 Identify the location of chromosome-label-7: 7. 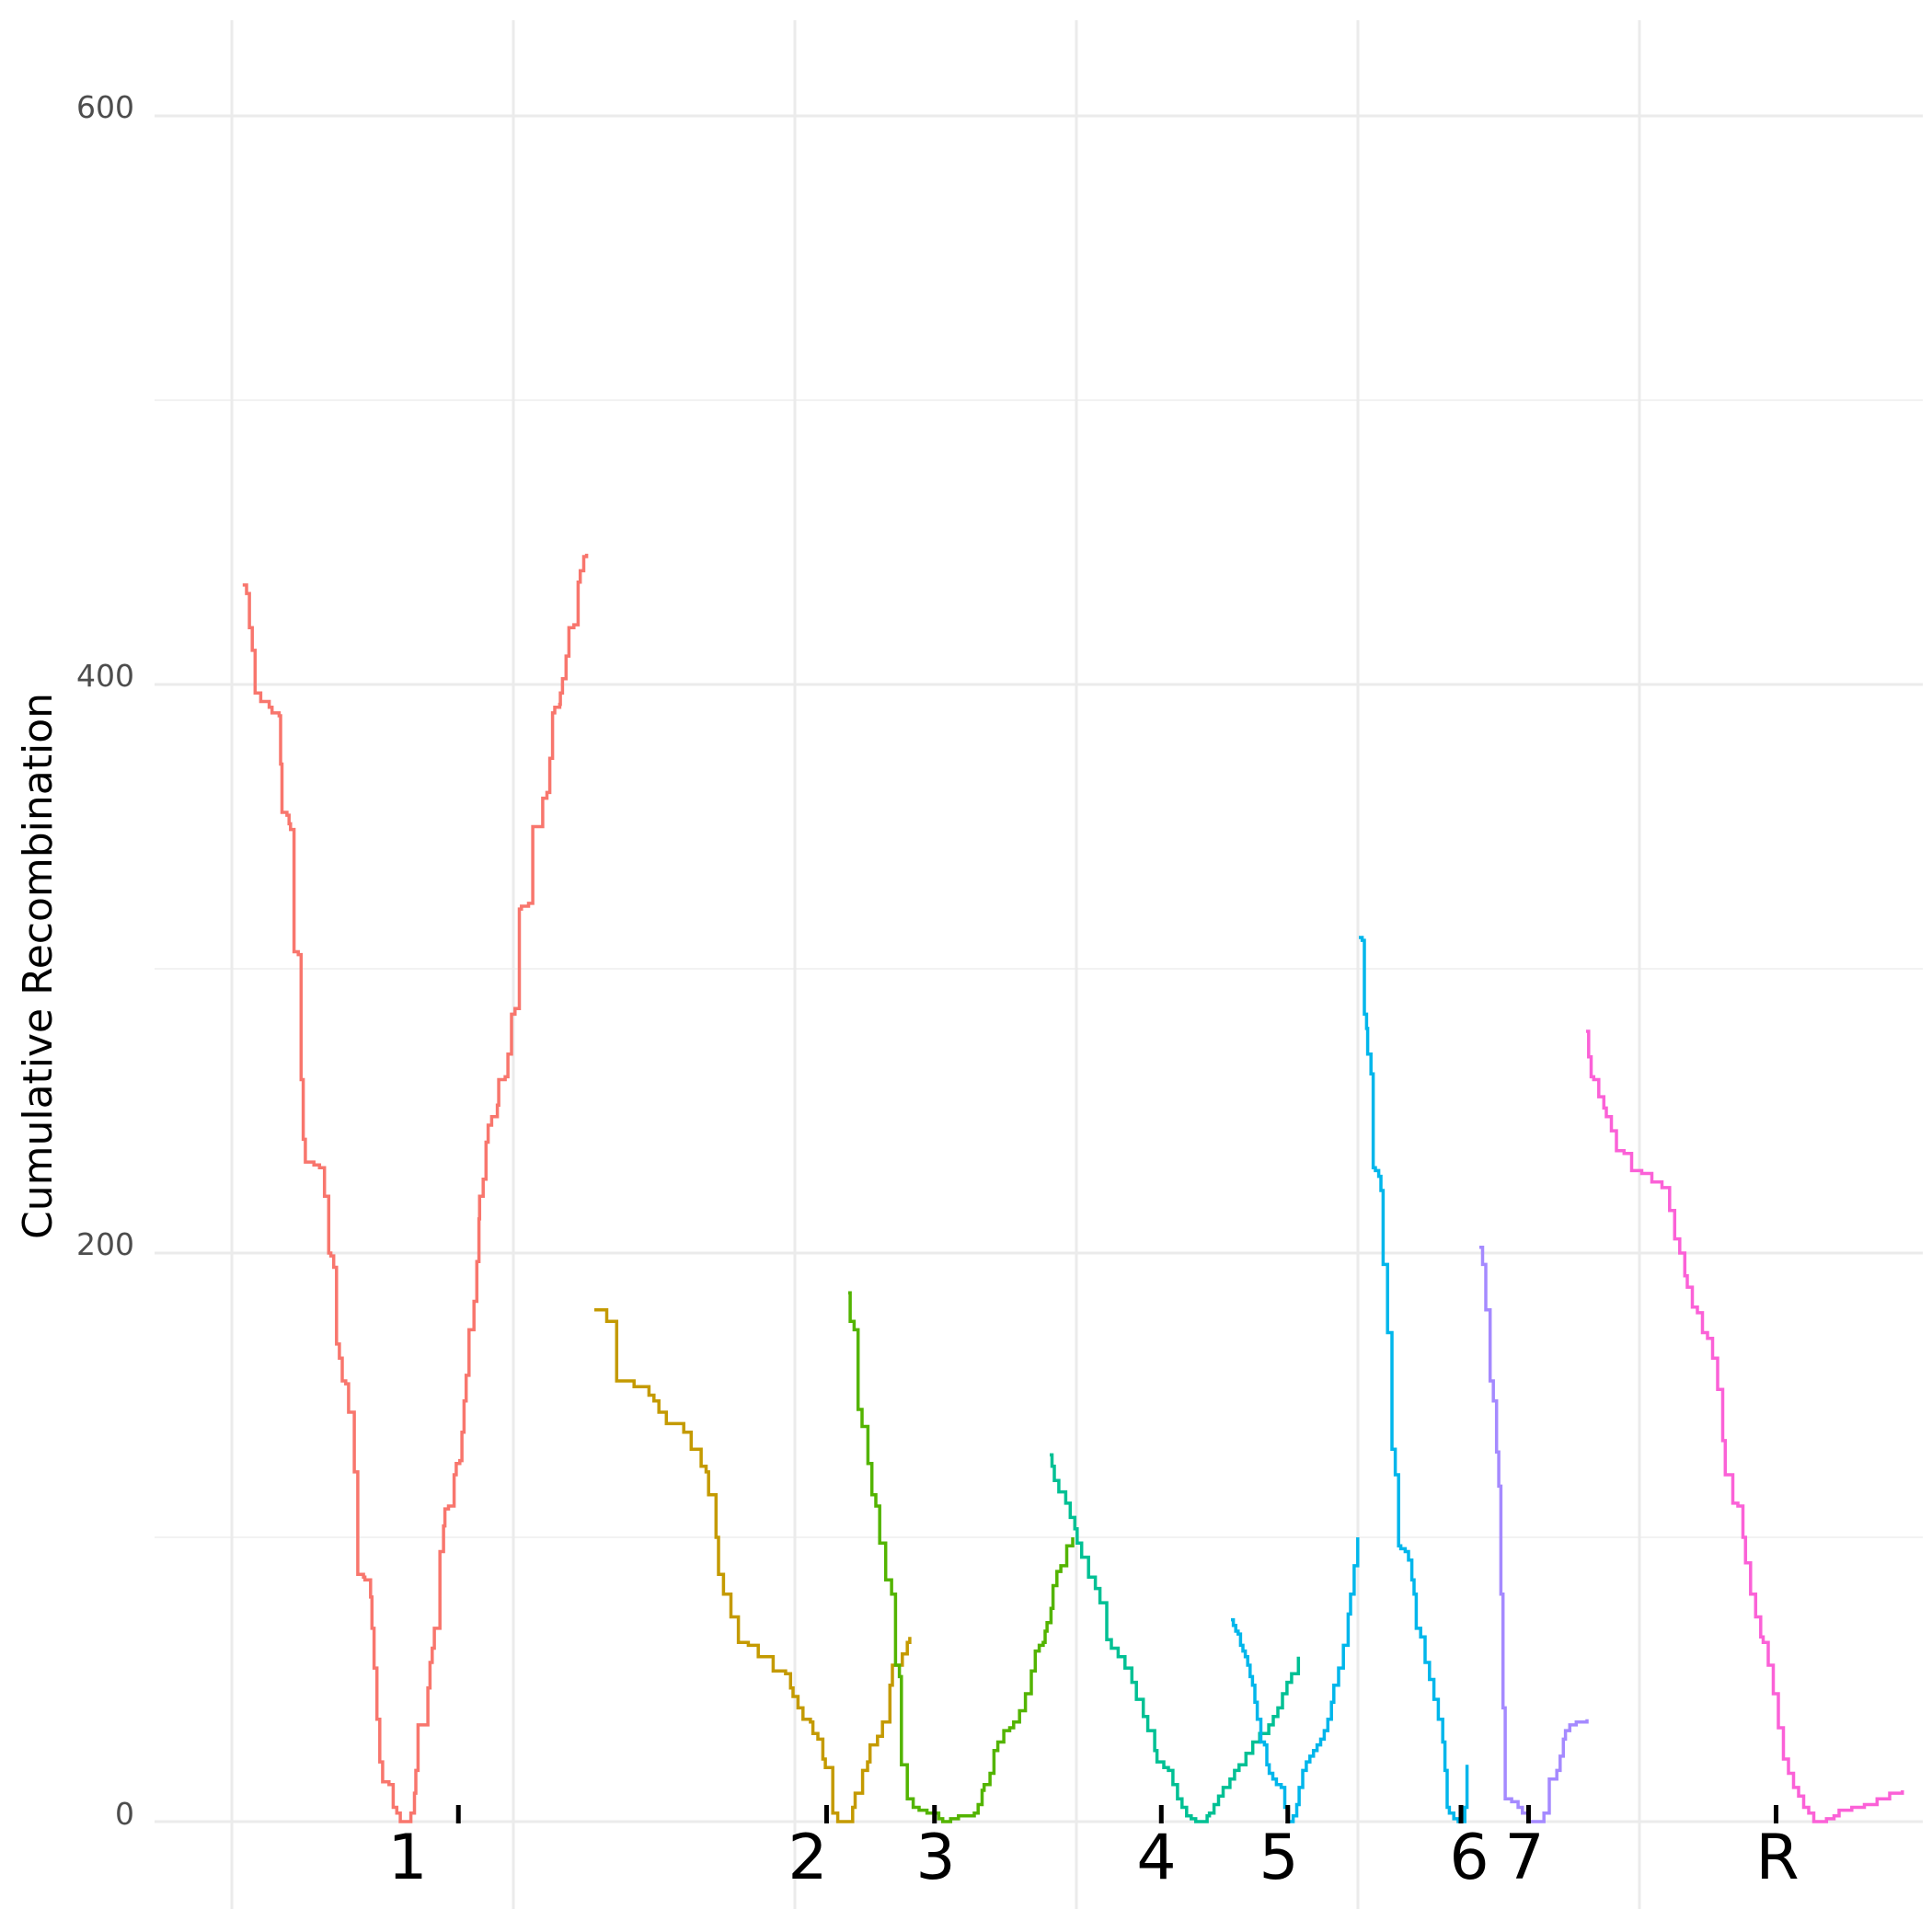
(1524, 1858).